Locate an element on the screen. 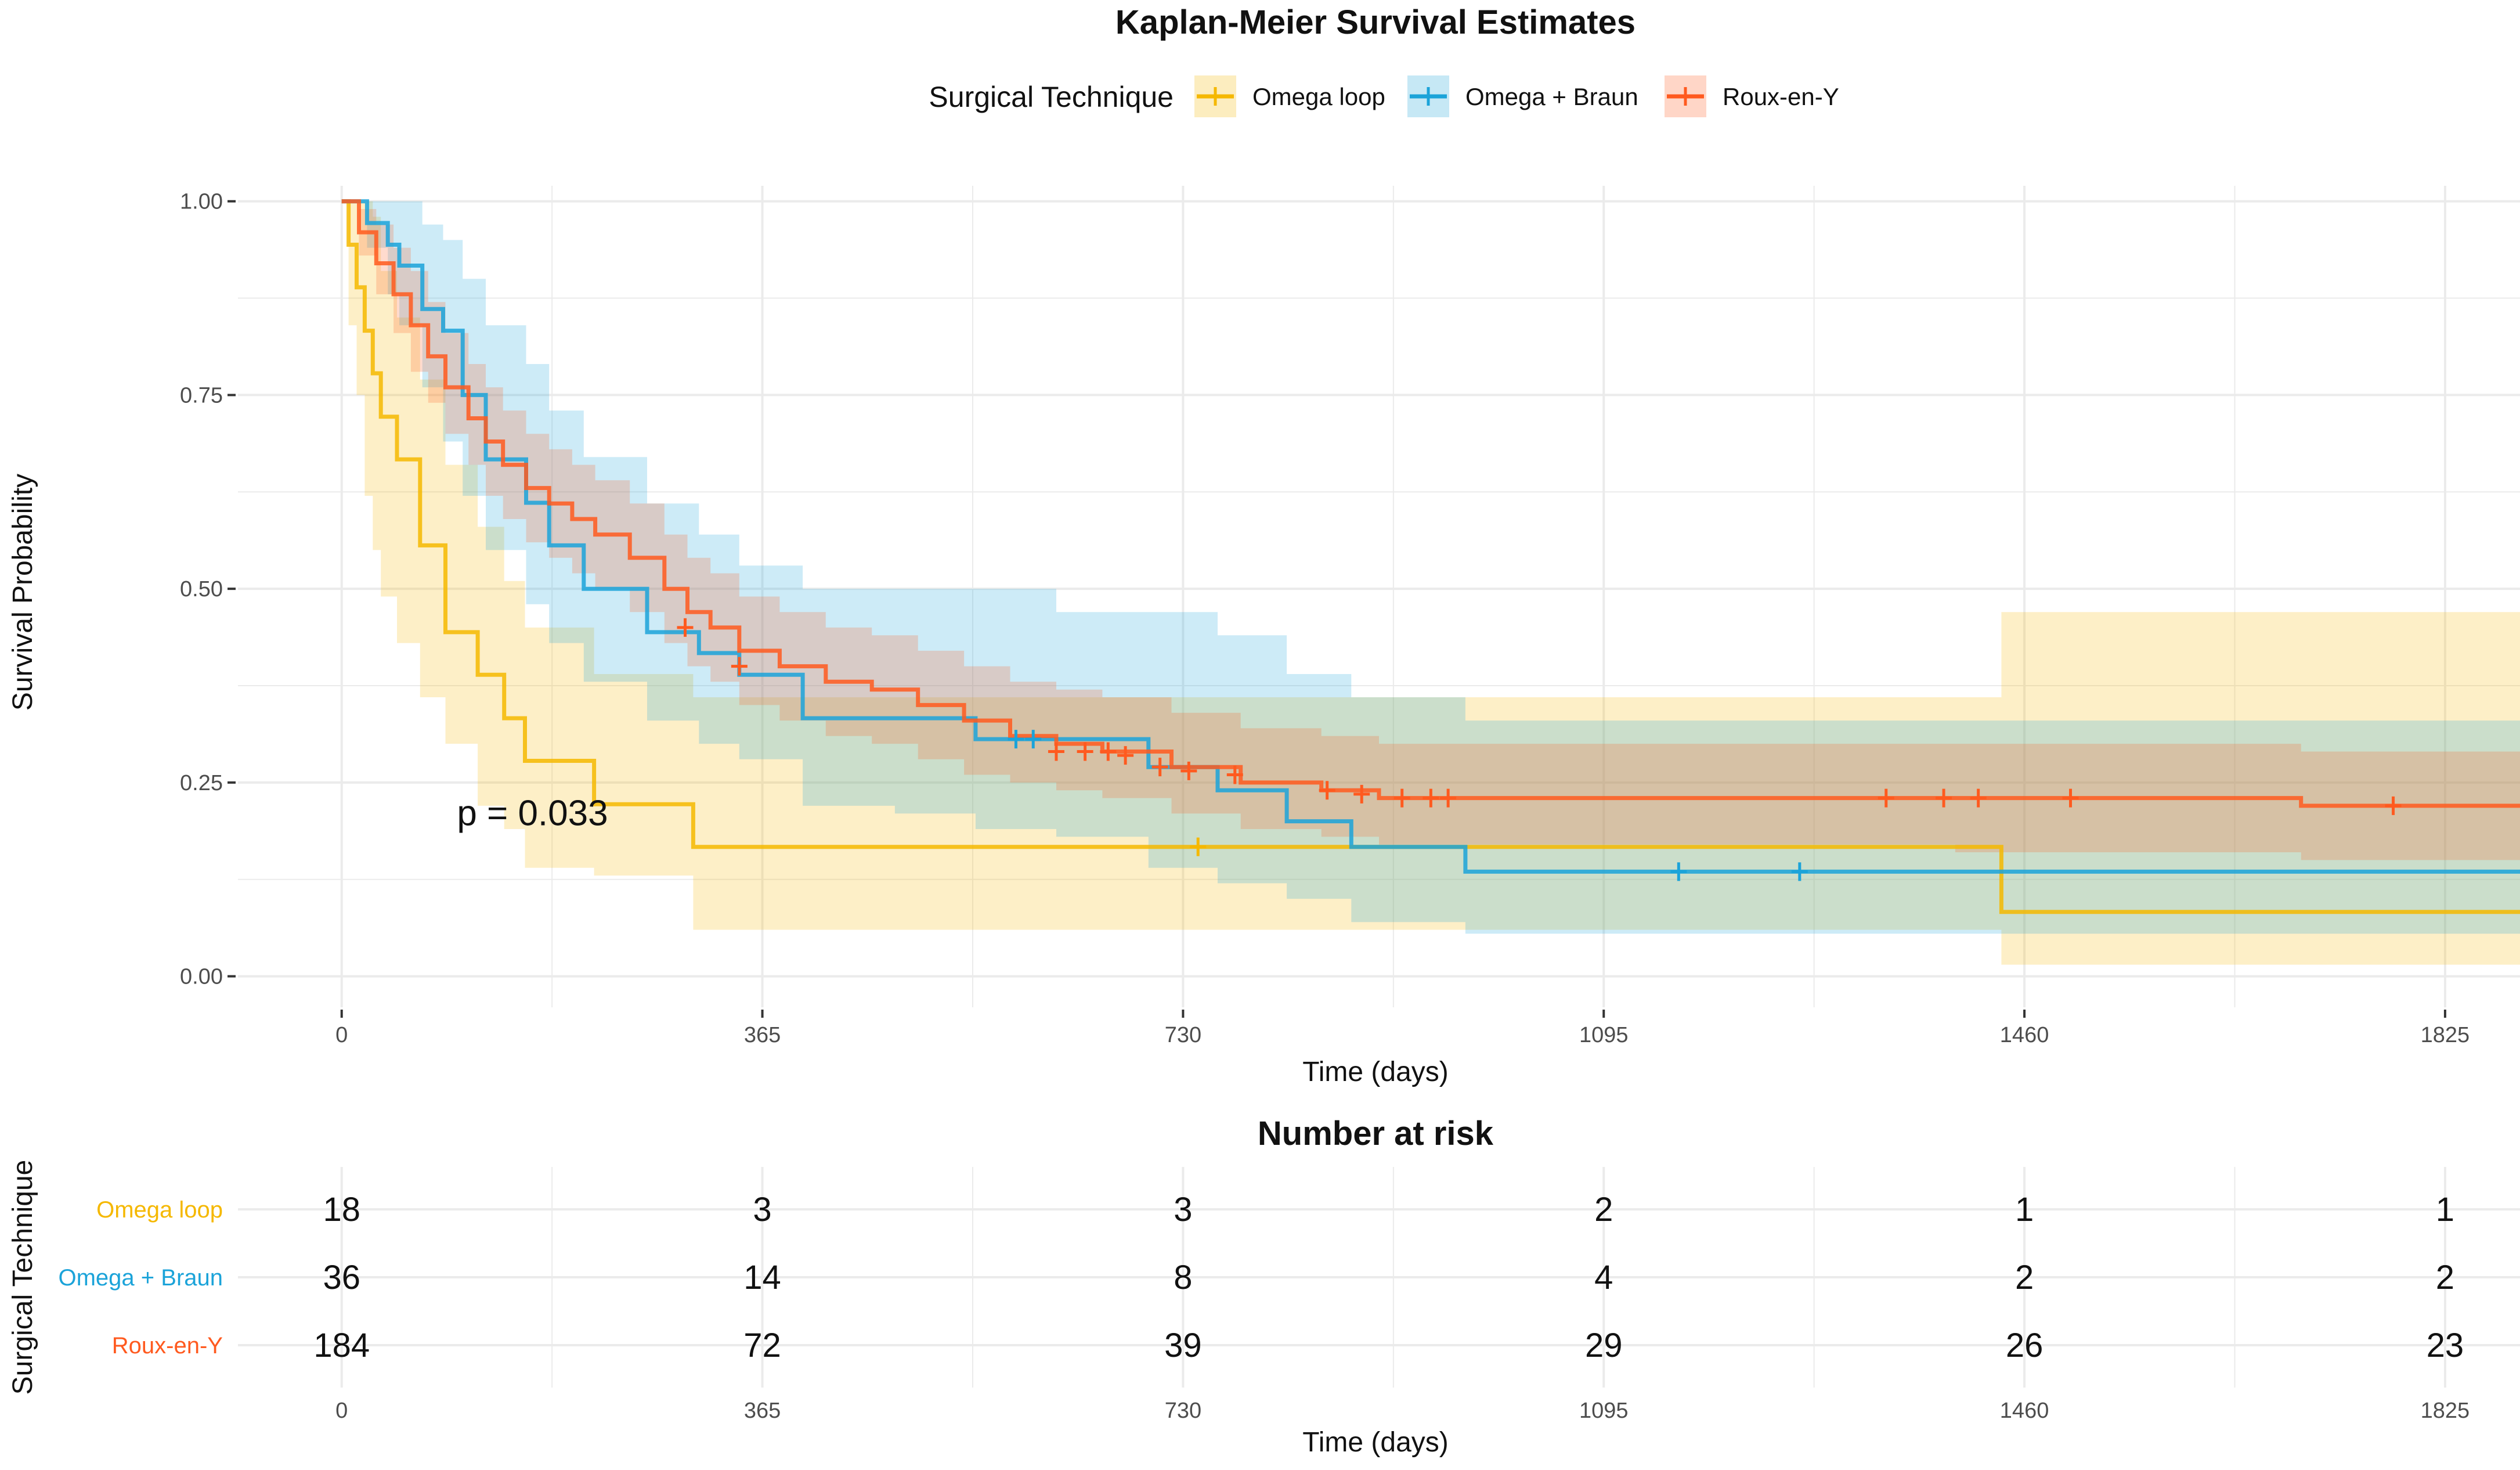  risk-row-label: Omega + Braun is located at coordinates (141, 1278).